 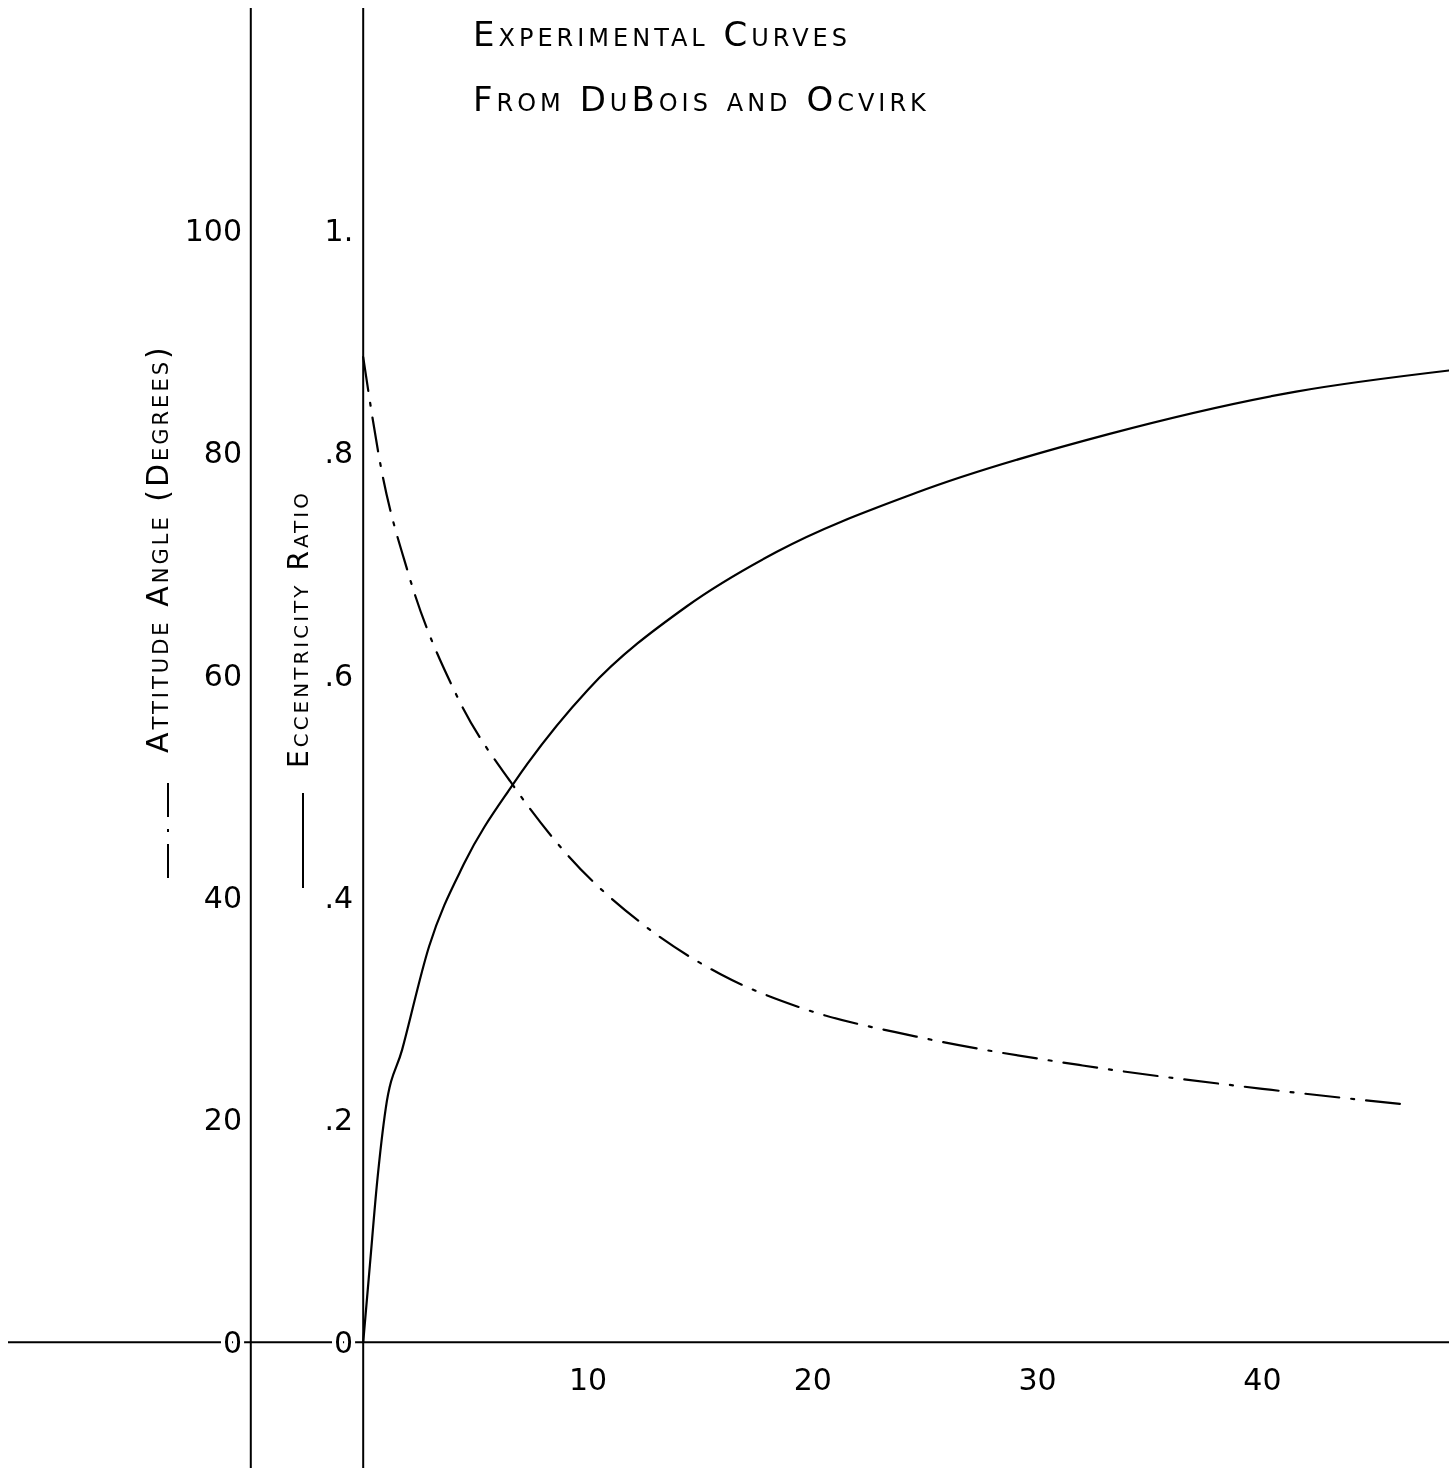 What do you see at coordinates (1262, 1380) in the screenshot?
I see `x-tick-label: 40` at bounding box center [1262, 1380].